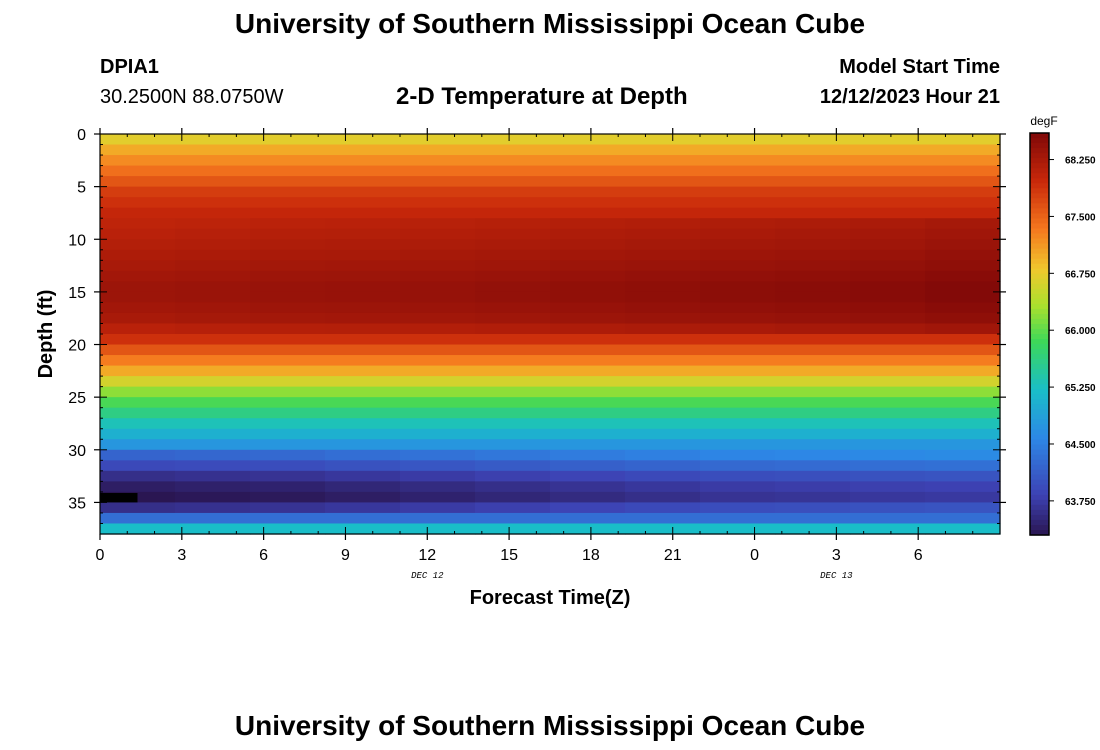  Describe the element at coordinates (100, 555) in the screenshot. I see `x-tick-label: 0` at that location.